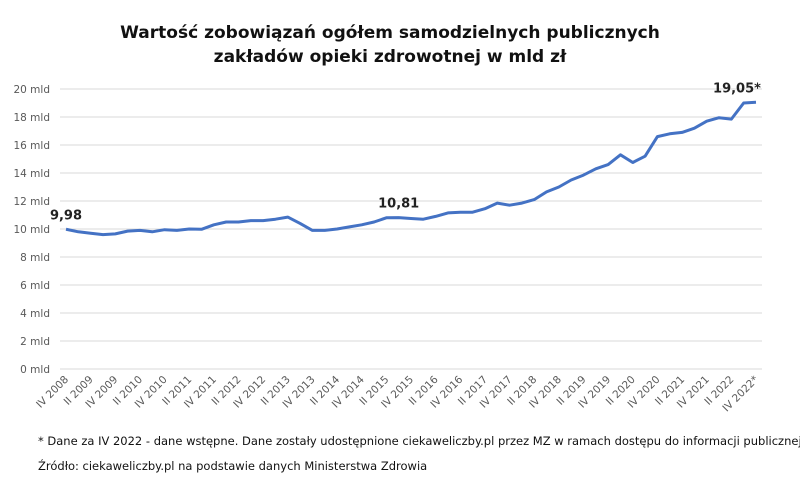  I want to click on y-tick-label: 18 mld, so click(31, 118).